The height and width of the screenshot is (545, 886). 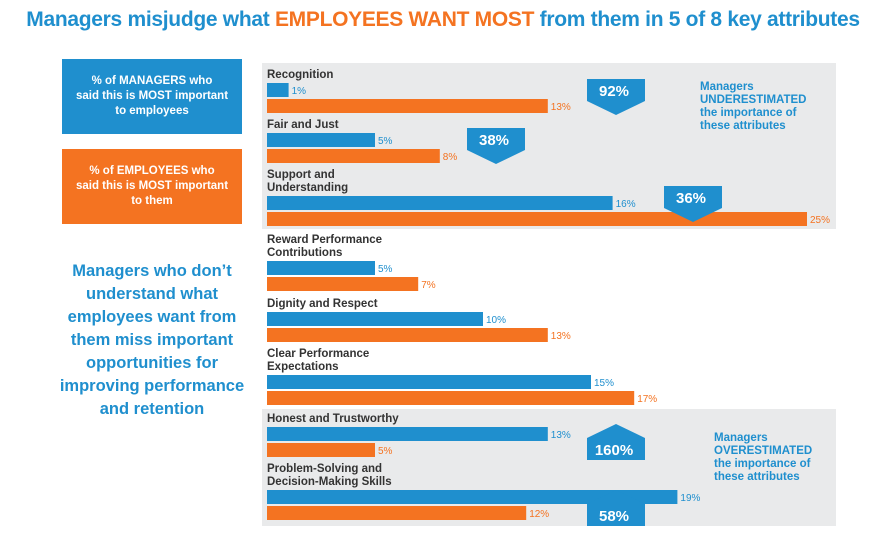 I want to click on category-label: Reward Performance, so click(x=324, y=240).